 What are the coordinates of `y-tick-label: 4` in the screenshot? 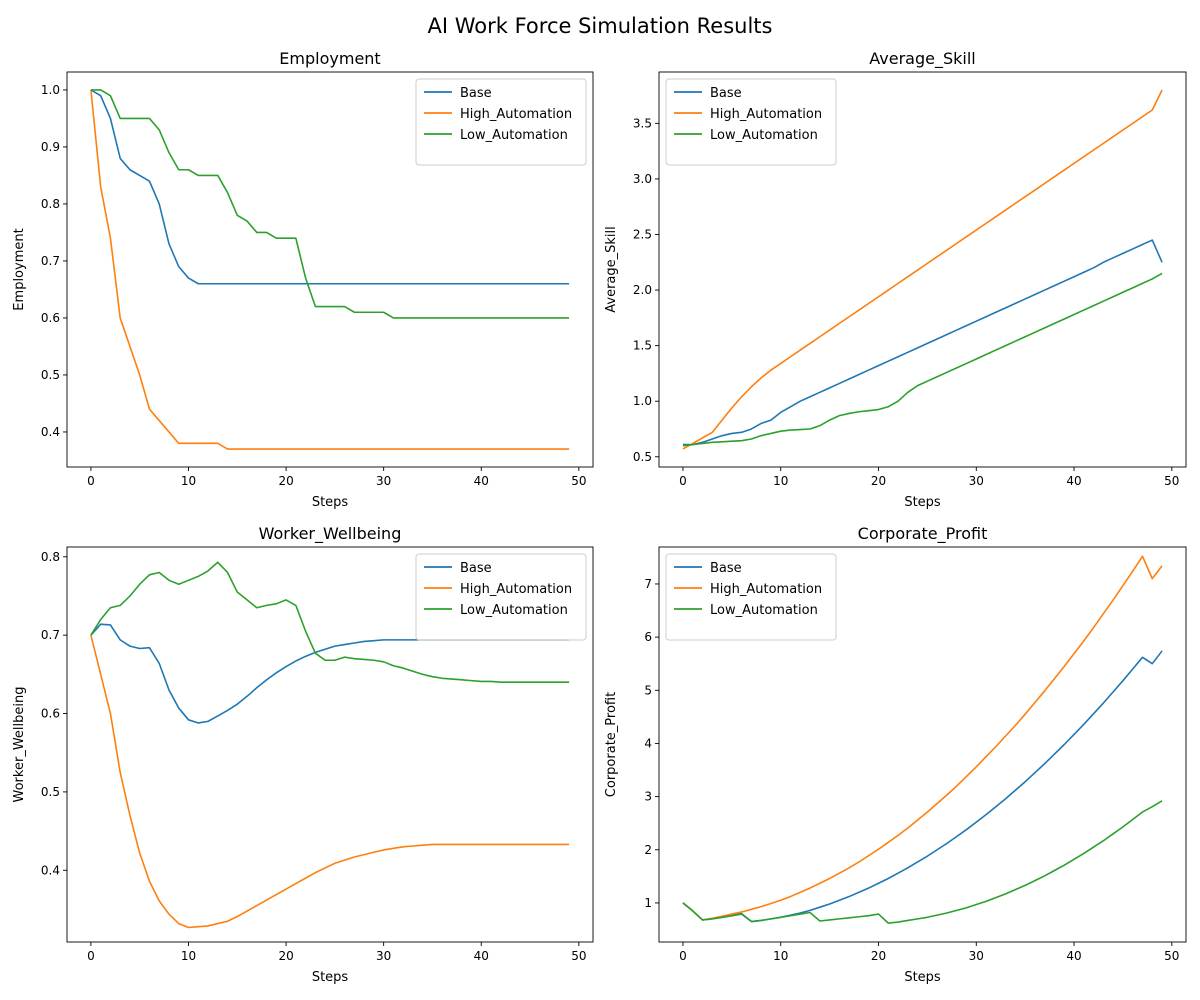 It's located at (648, 743).